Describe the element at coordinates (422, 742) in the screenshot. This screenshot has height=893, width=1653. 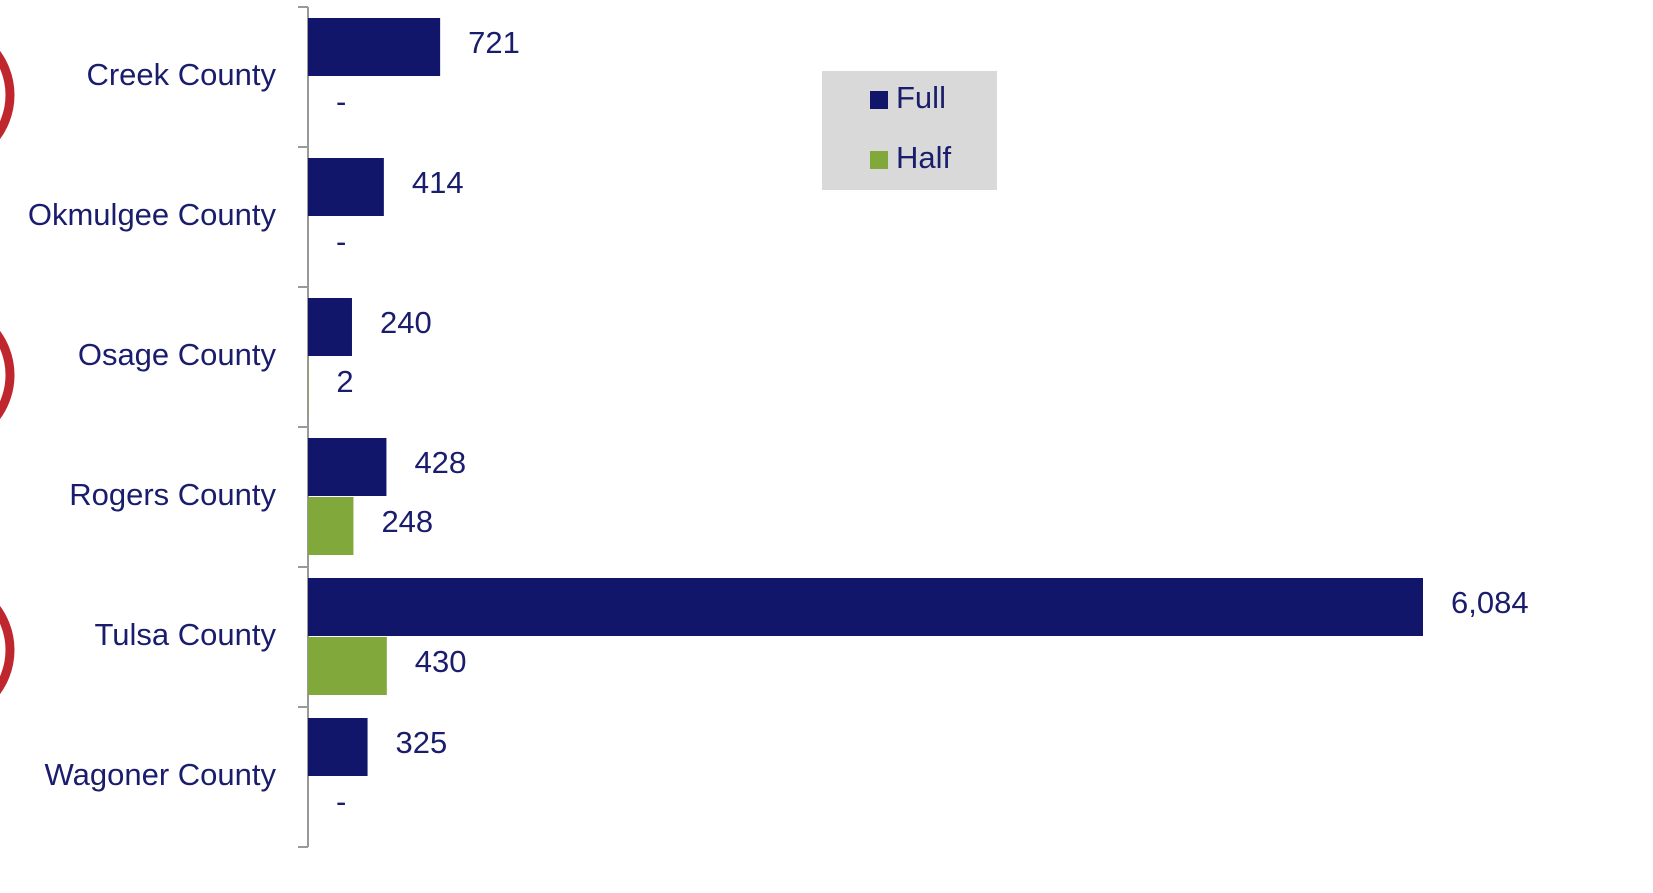
I see `data-label: 325` at that location.